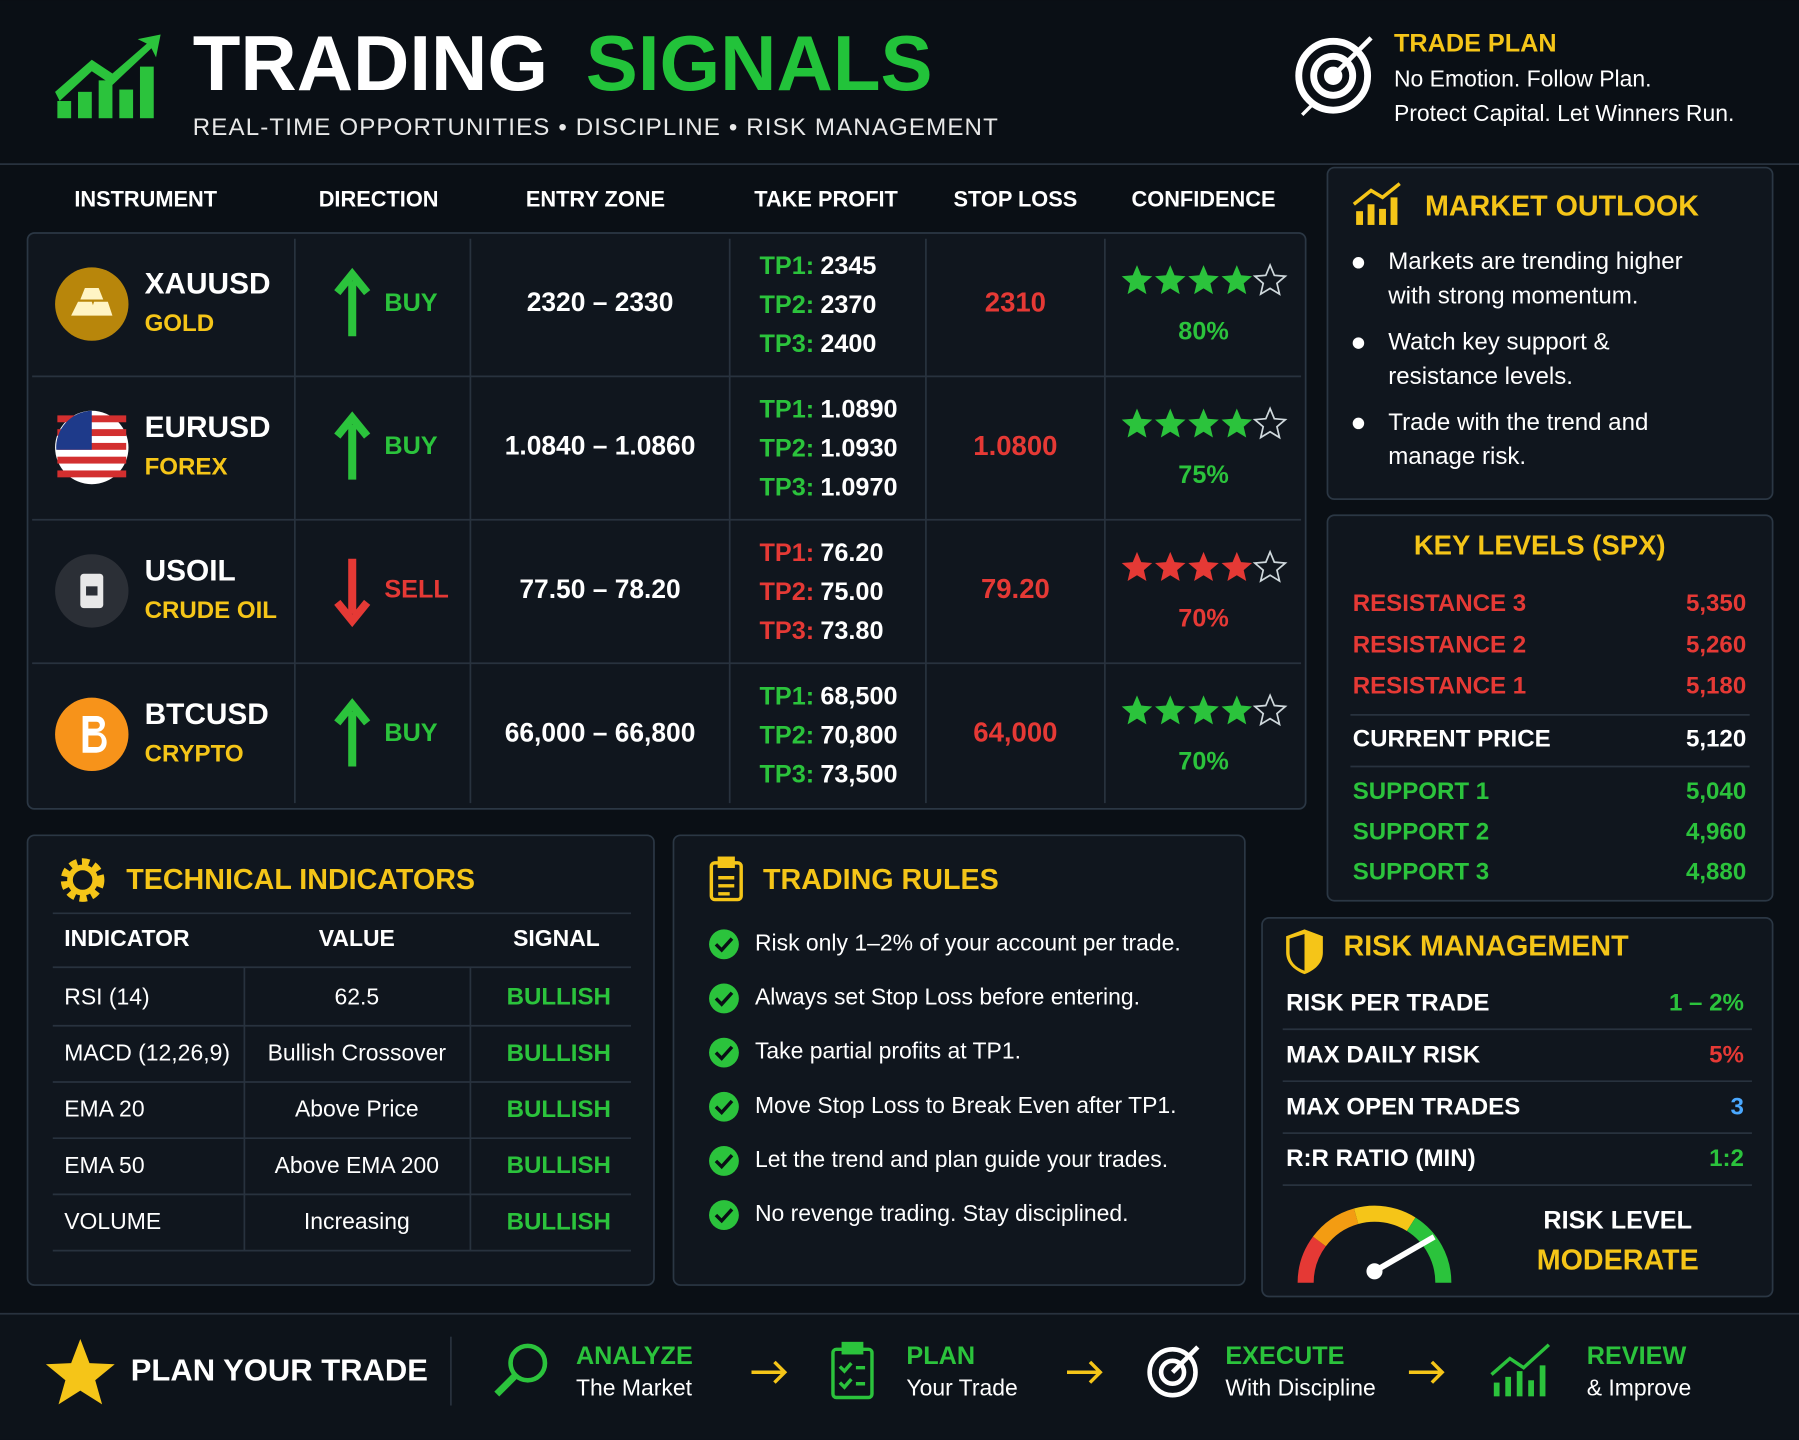  What do you see at coordinates (1203, 618) in the screenshot?
I see `confidence: 70%` at bounding box center [1203, 618].